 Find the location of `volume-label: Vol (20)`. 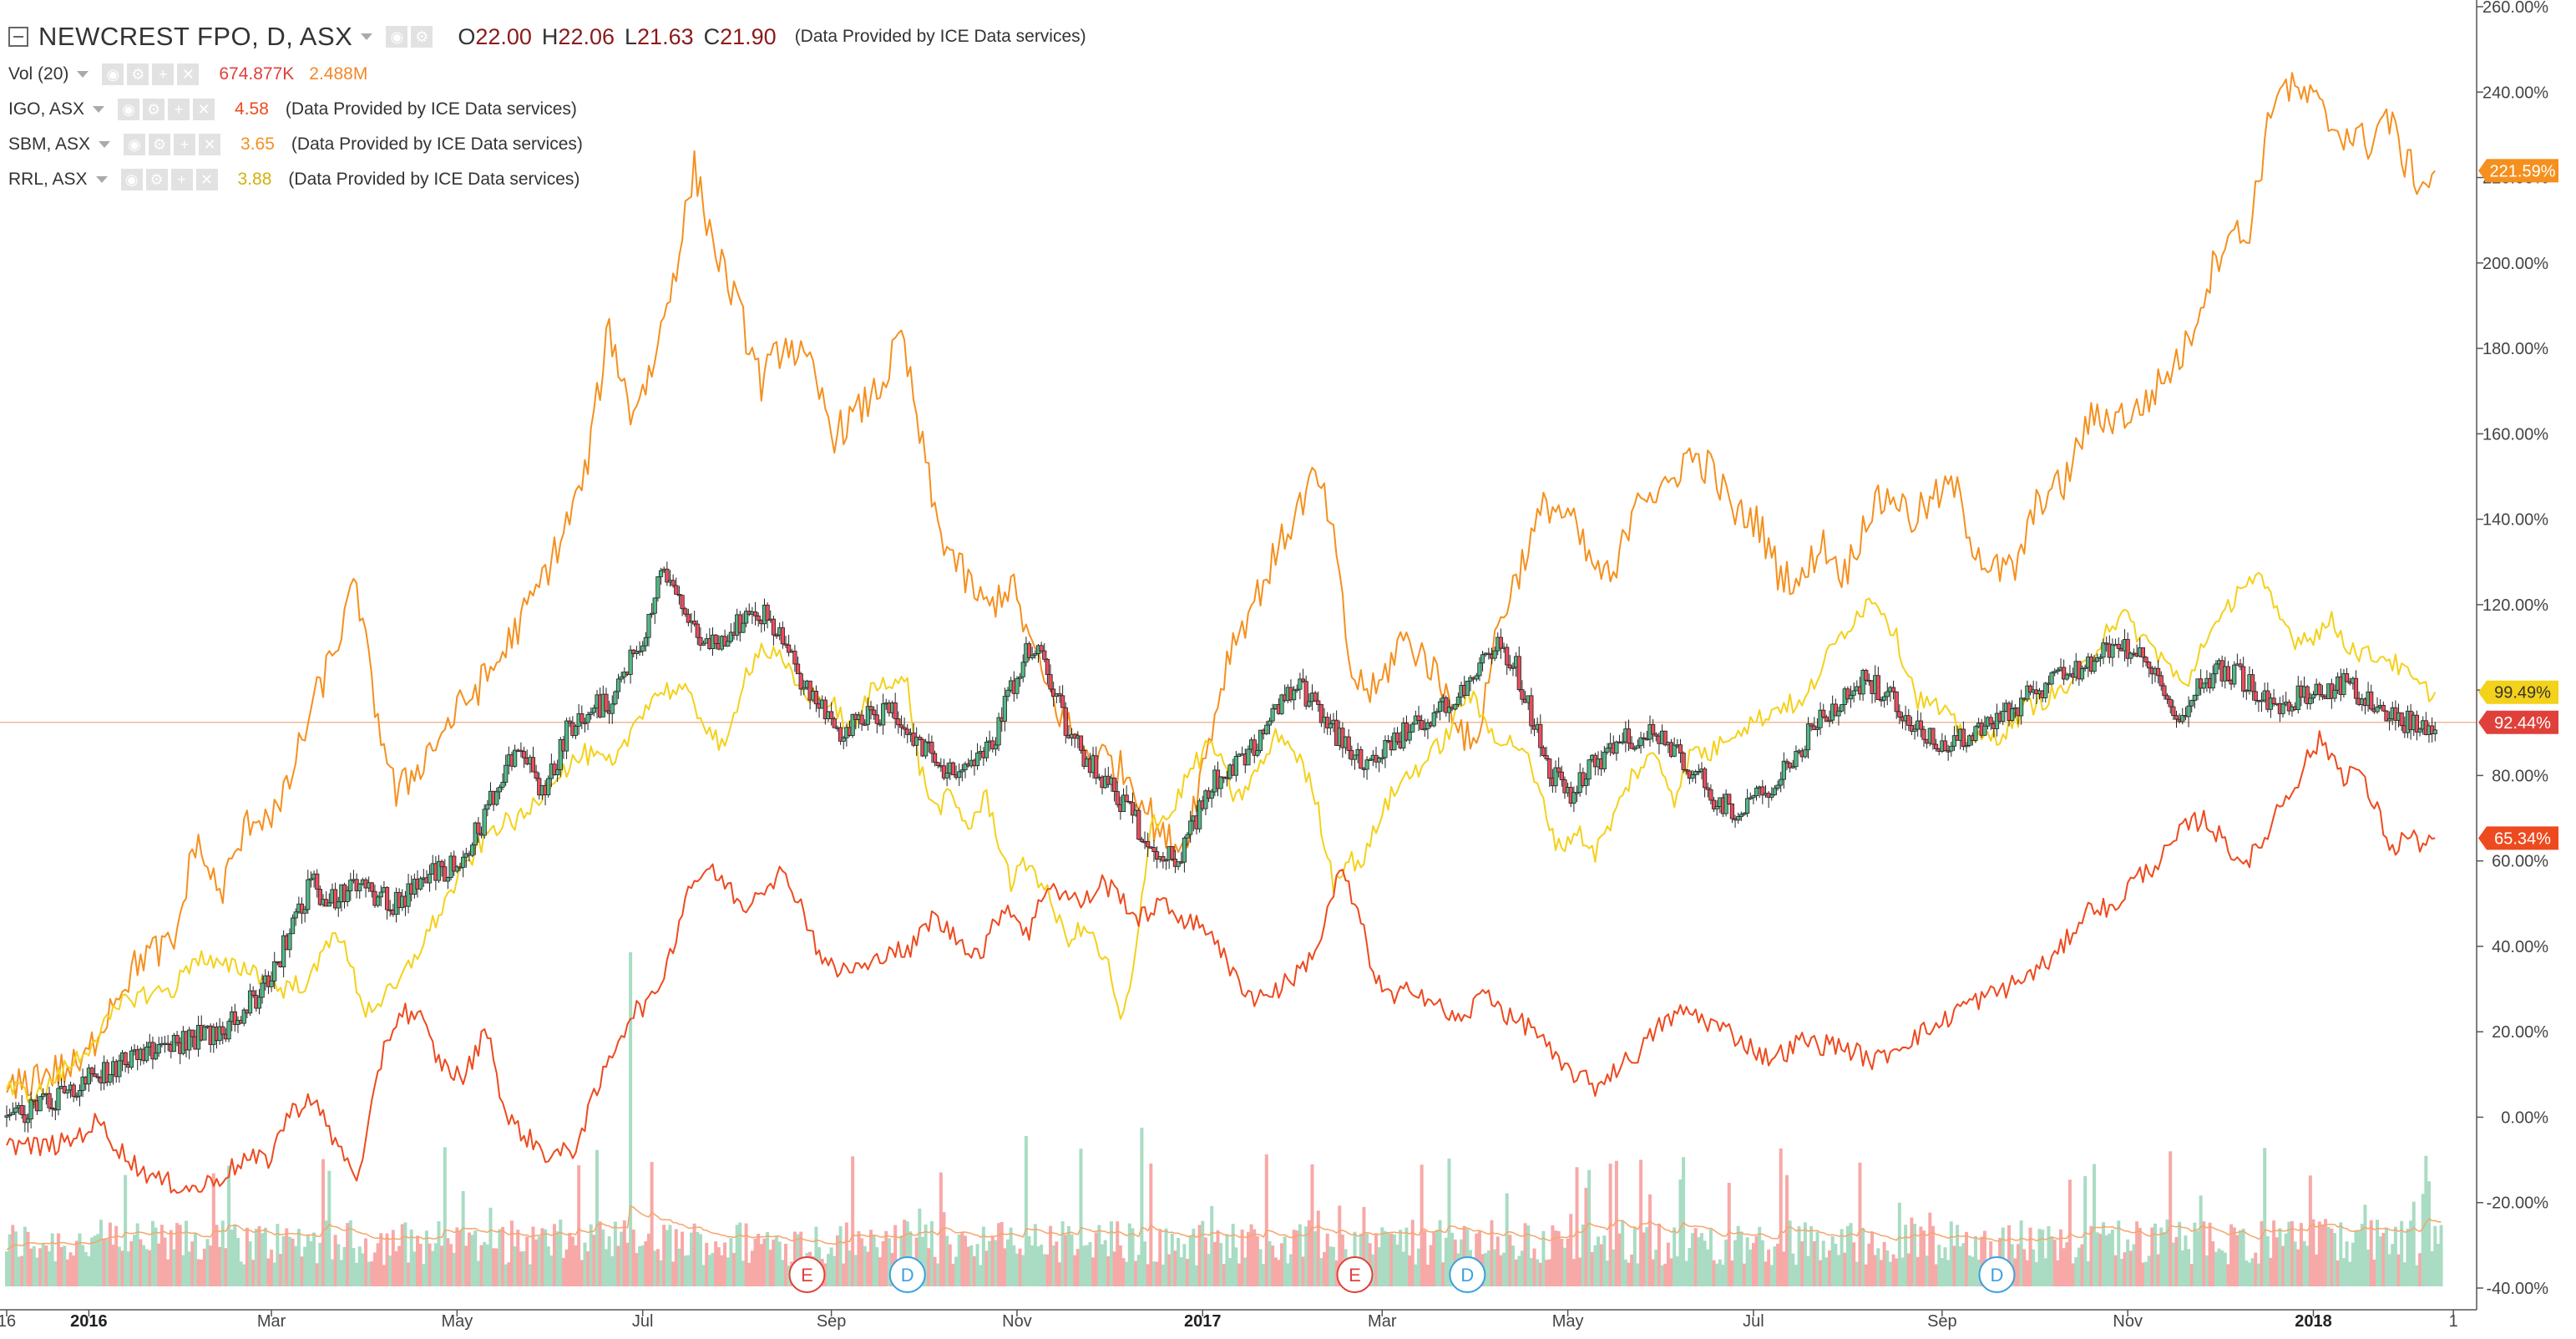

volume-label: Vol (20) is located at coordinates (38, 74).